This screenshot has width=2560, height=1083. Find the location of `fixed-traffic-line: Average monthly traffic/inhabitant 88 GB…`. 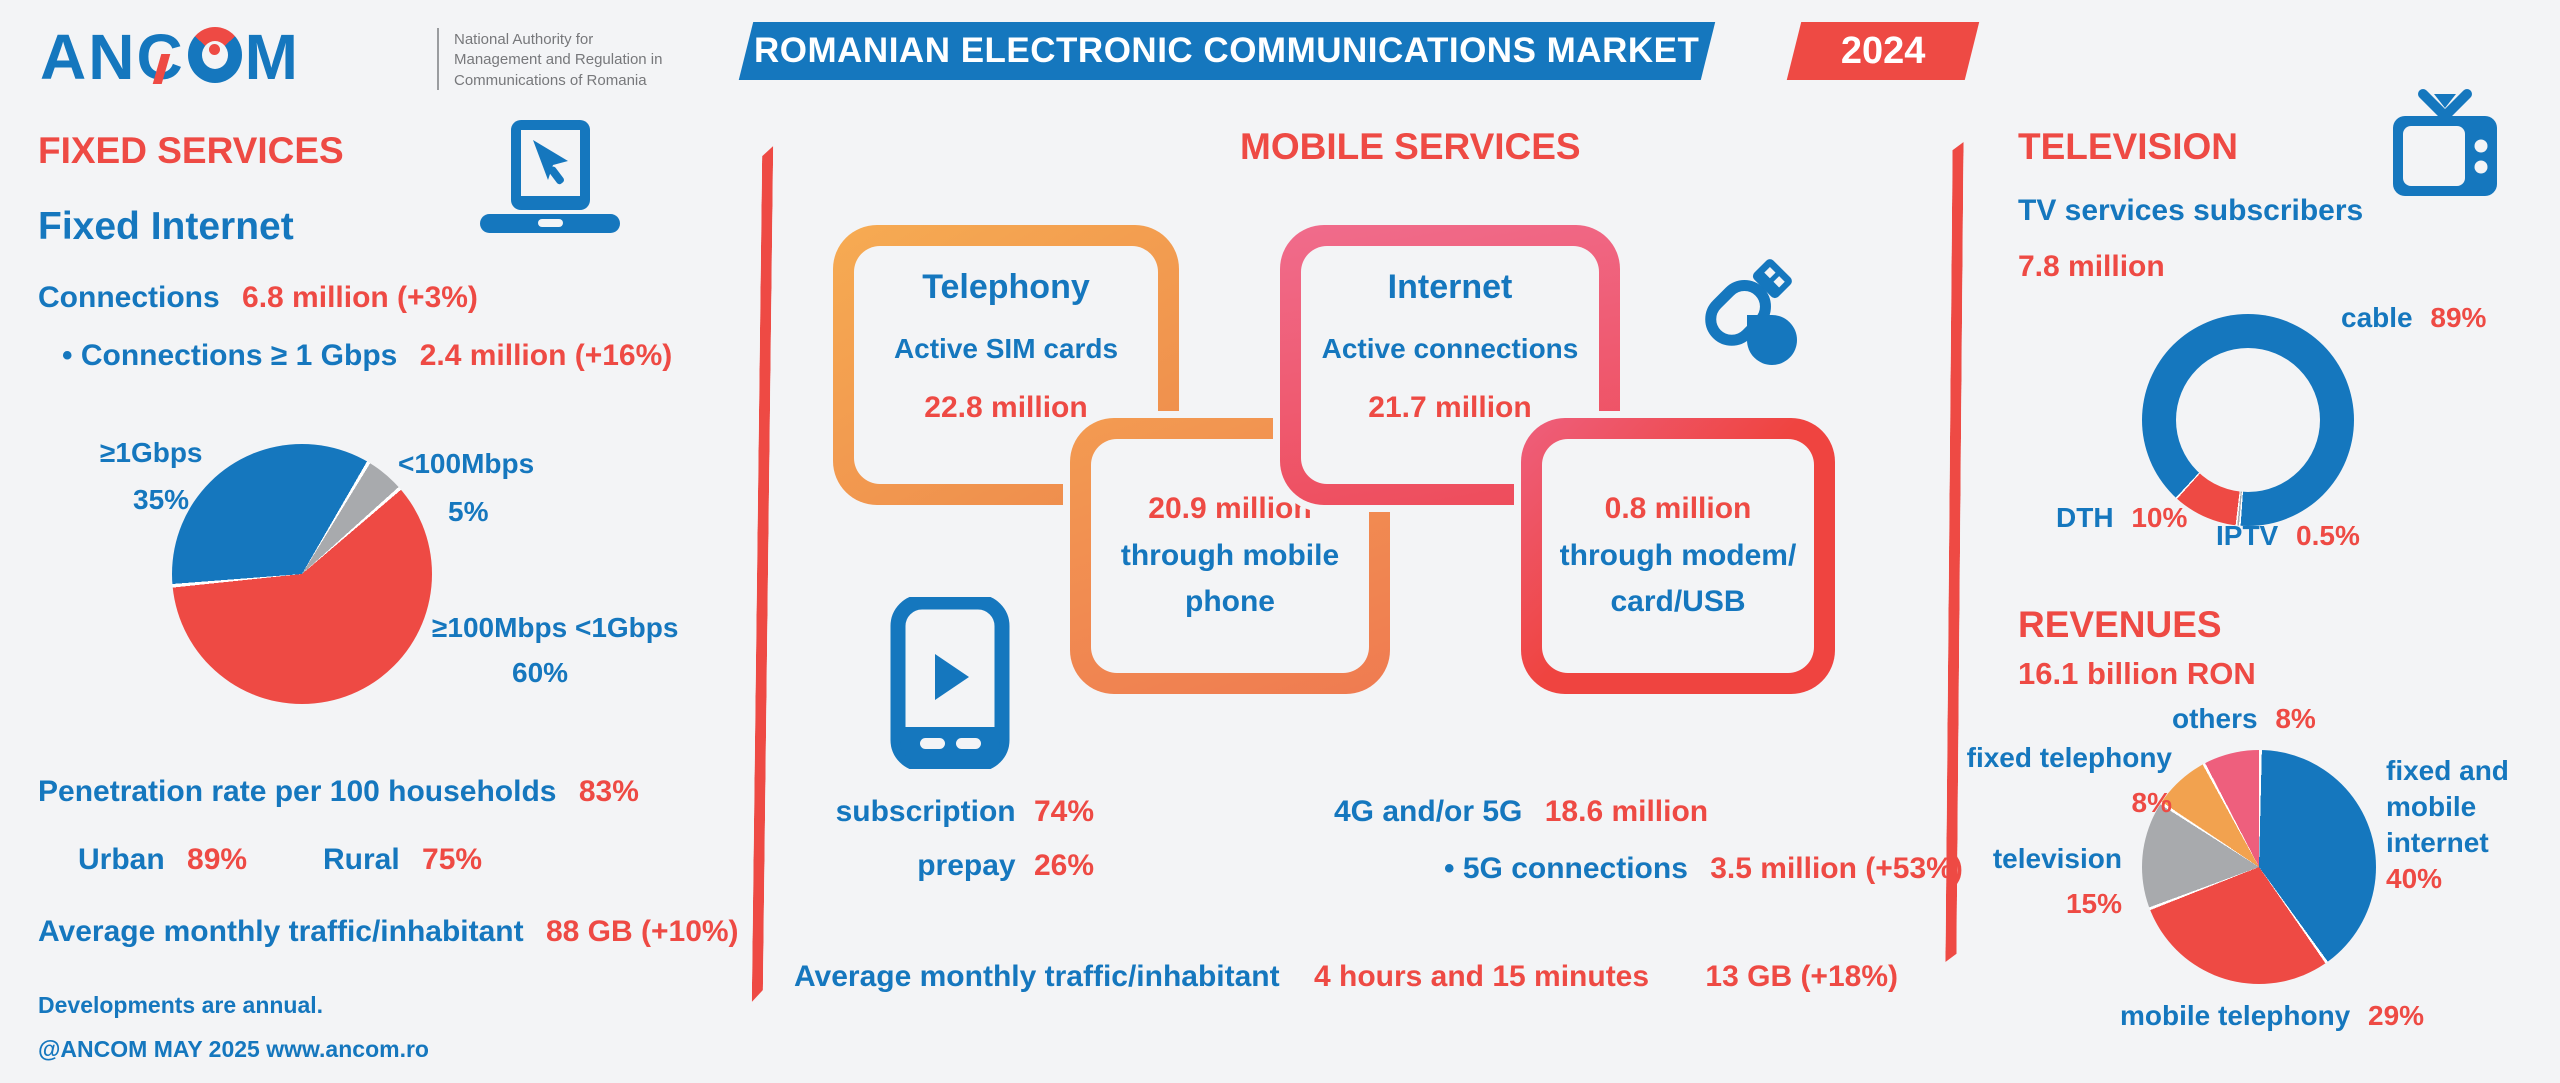

fixed-traffic-line: Average monthly traffic/inhabitant 88 GB… is located at coordinates (388, 932).